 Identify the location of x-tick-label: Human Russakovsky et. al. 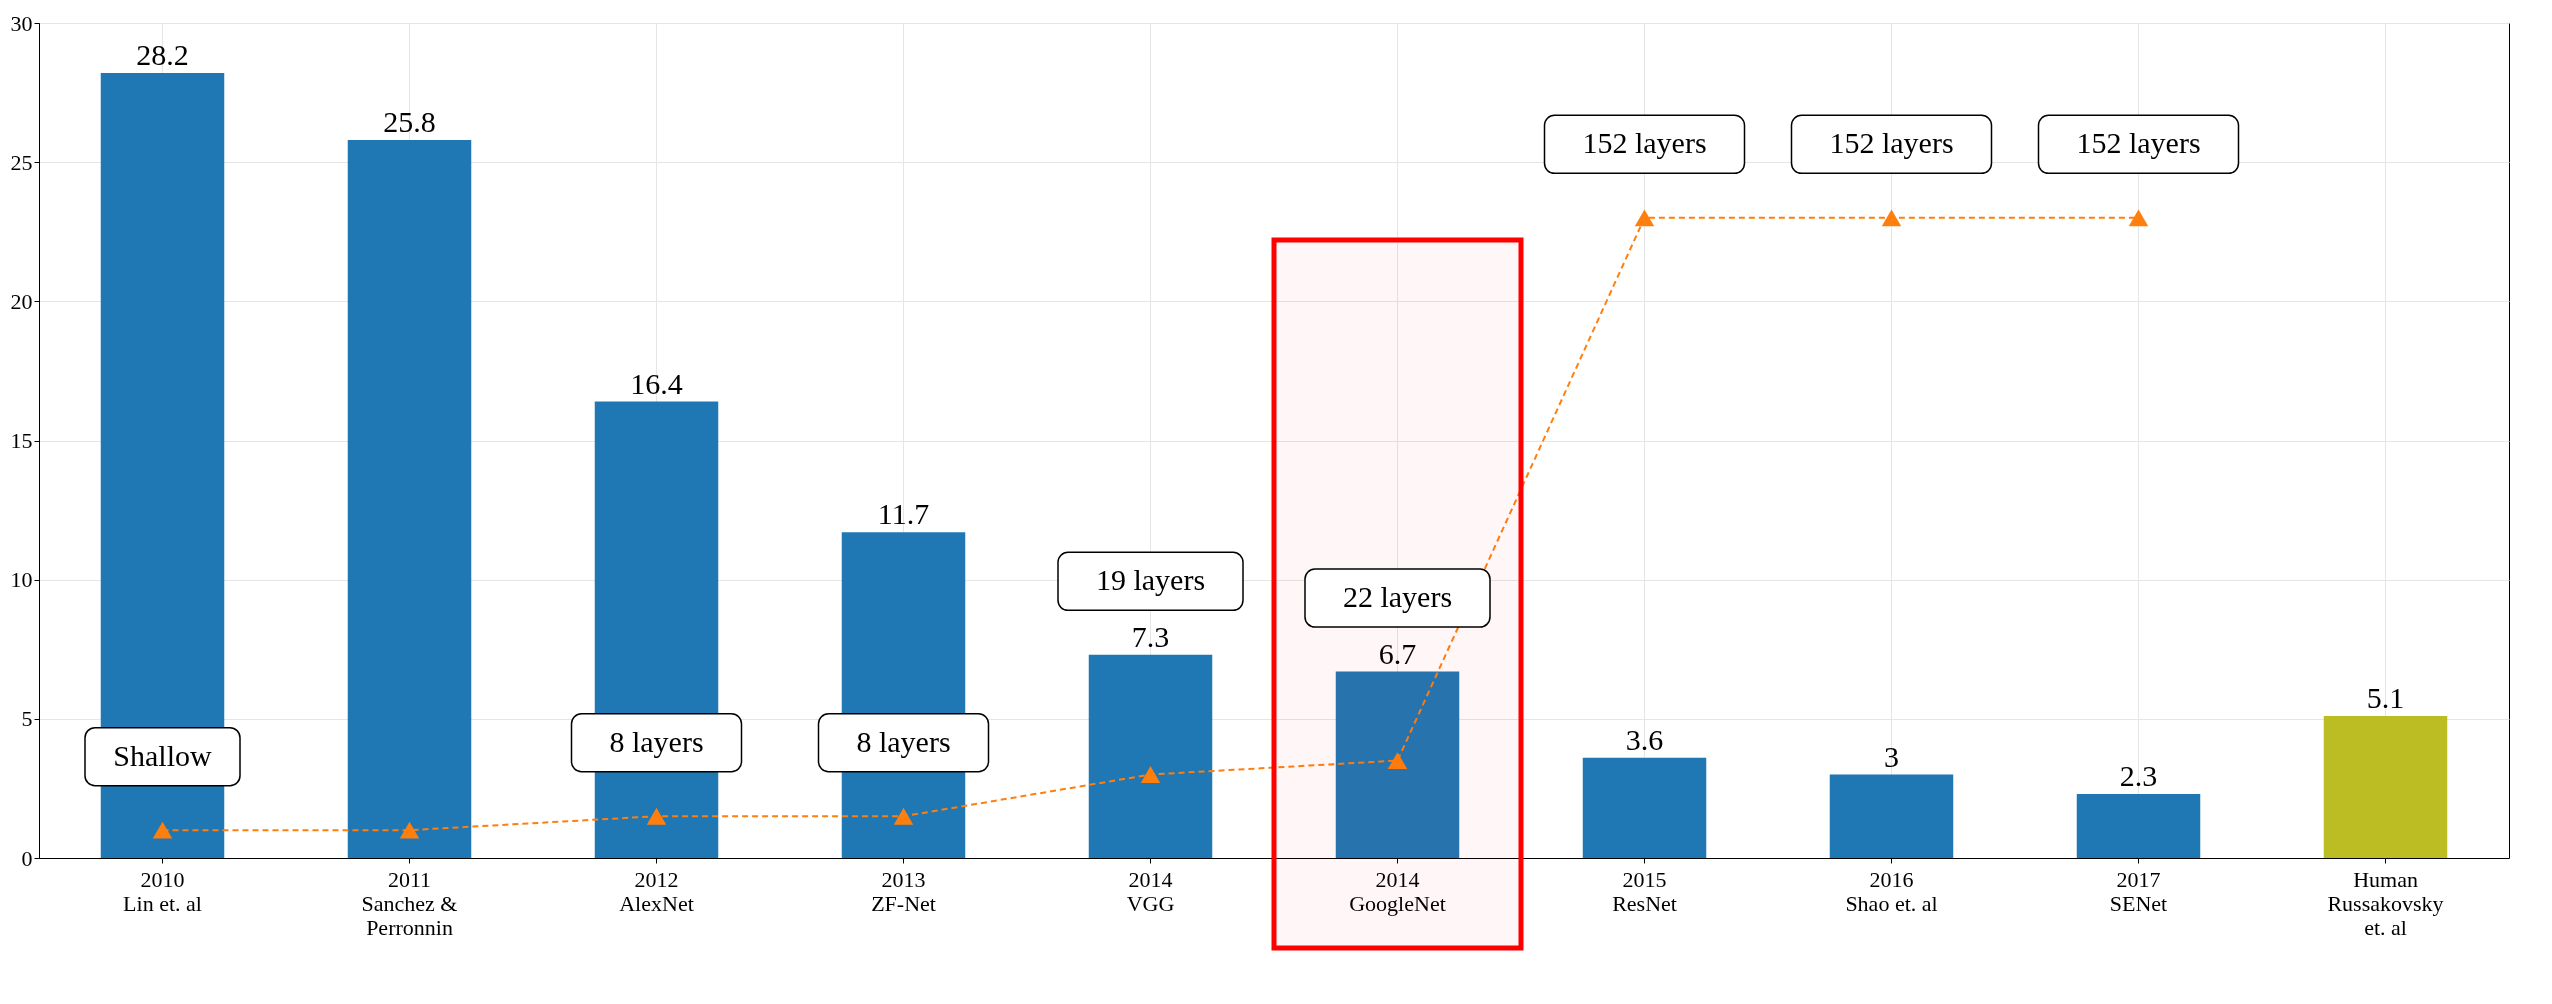
(2385, 903).